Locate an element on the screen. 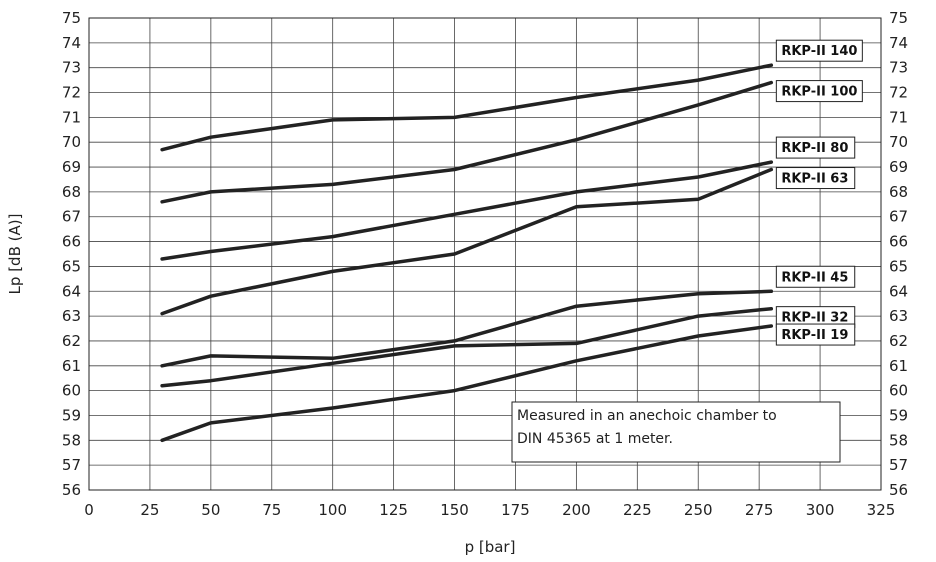  y-tick-label-left: 61 is located at coordinates (71, 366).